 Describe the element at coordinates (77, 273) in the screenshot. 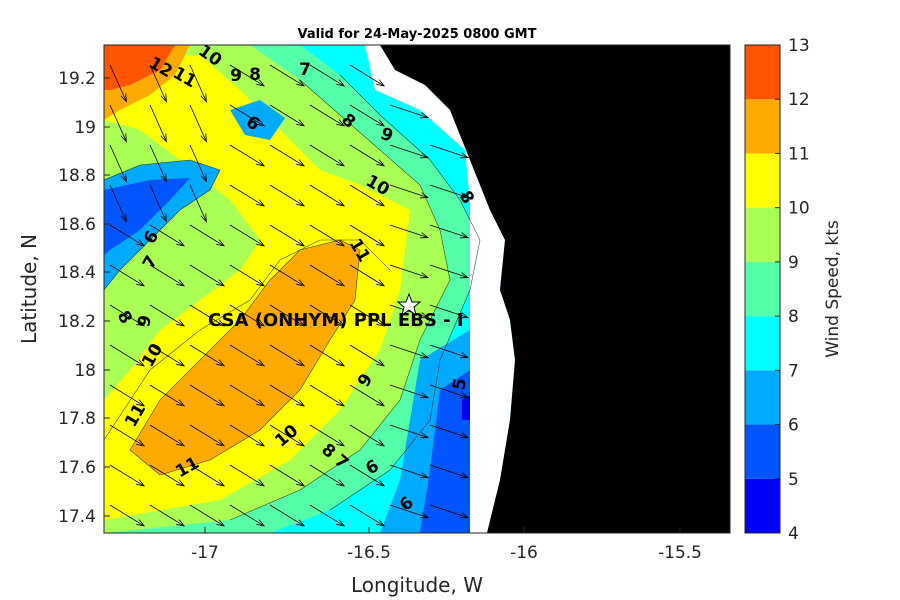

I see `y-tick-label: 18.4` at that location.